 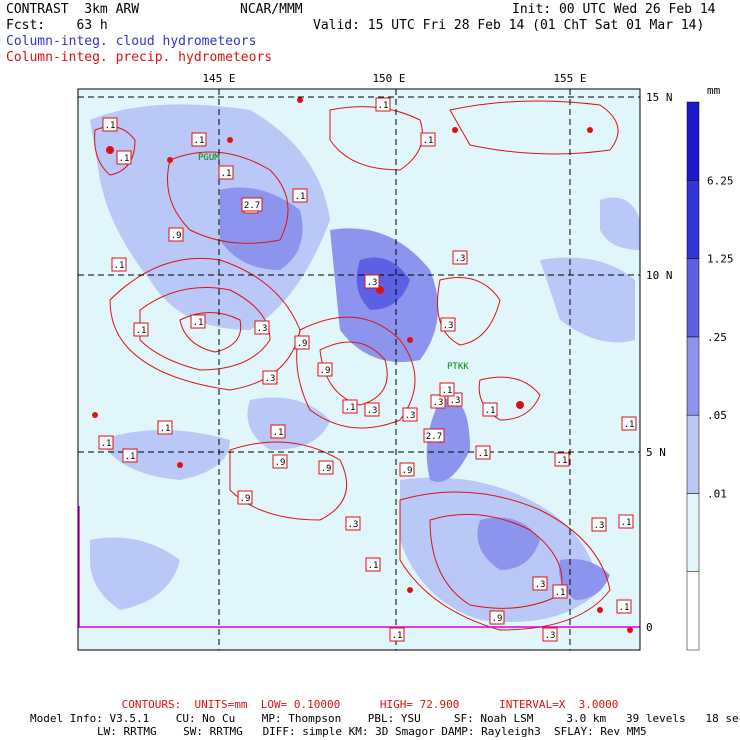 I want to click on colorbar: 6.25 1.25 .25 .05 .01, so click(x=710, y=376).